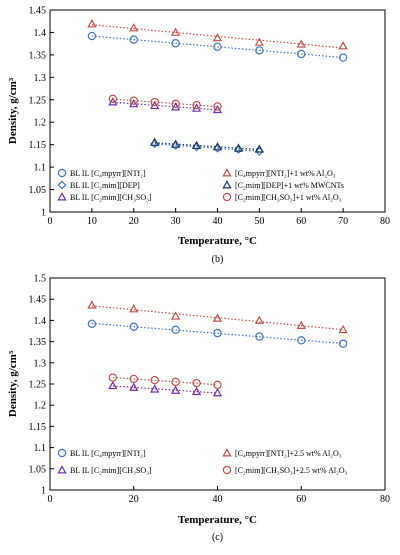 The width and height of the screenshot is (400, 555). What do you see at coordinates (289, 185) in the screenshot?
I see `legend-entry: [C₂mim][DEP]+1 wt% MWCNTs` at bounding box center [289, 185].